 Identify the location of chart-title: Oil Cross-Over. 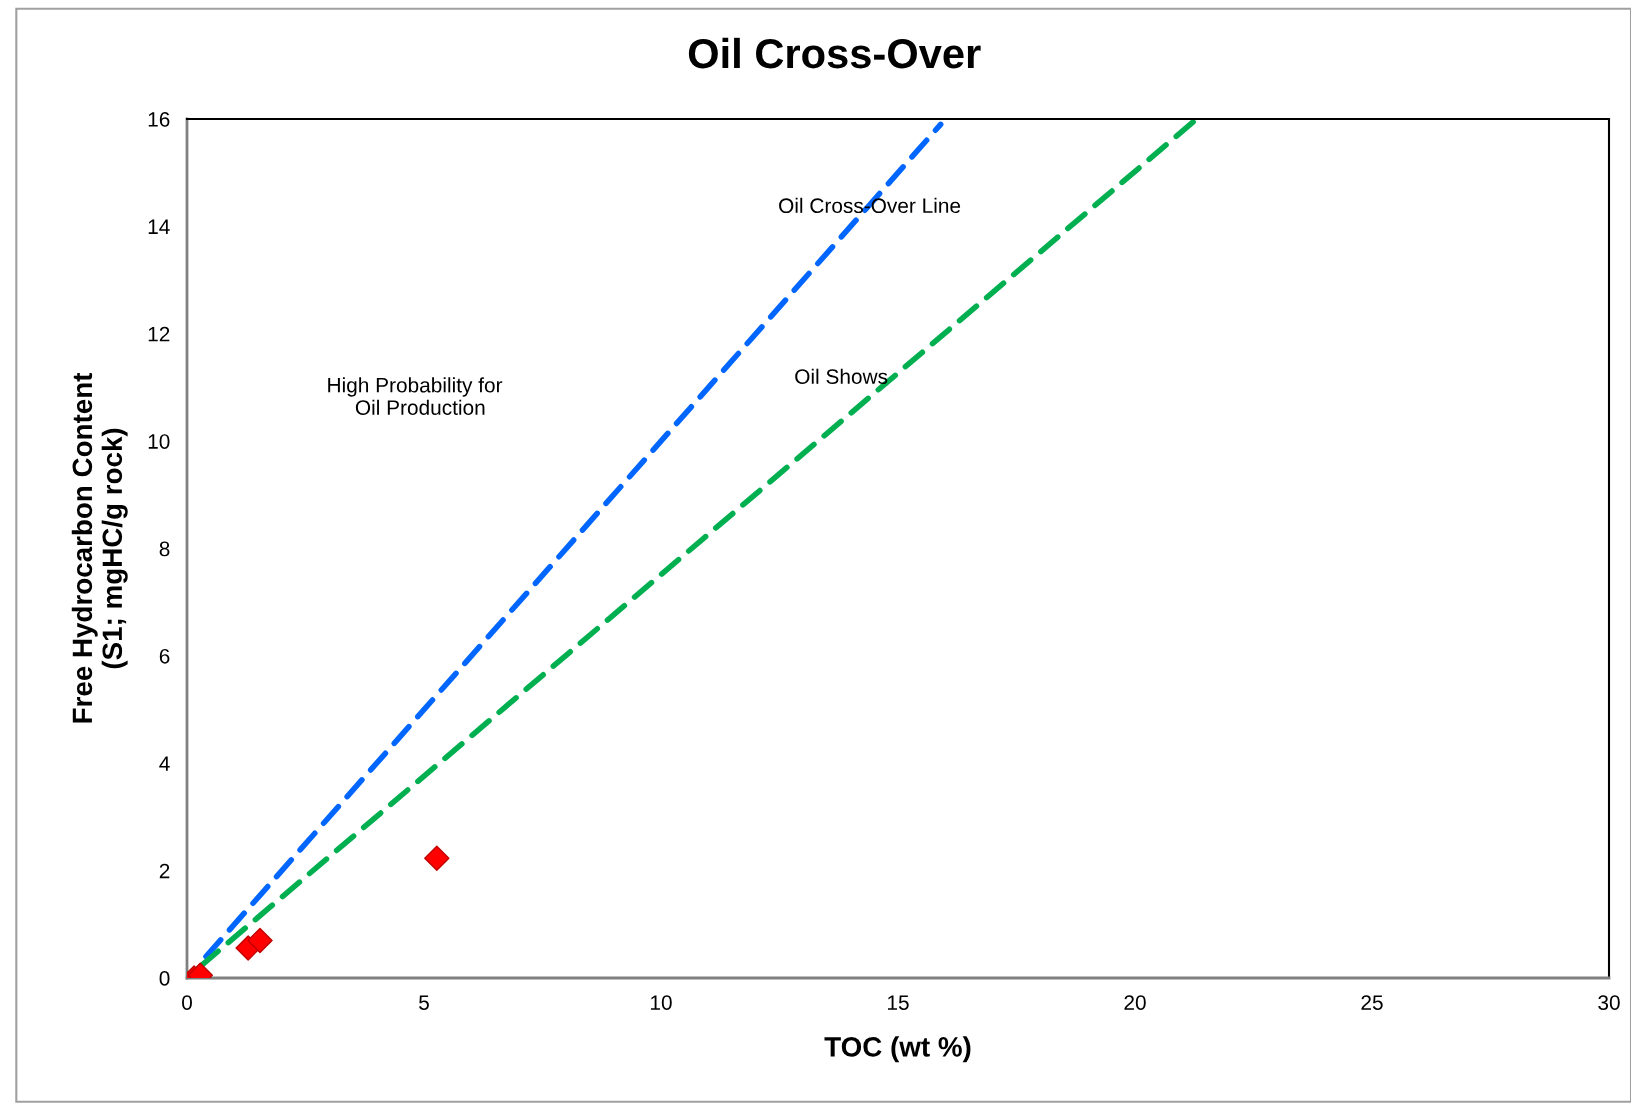
(834, 53).